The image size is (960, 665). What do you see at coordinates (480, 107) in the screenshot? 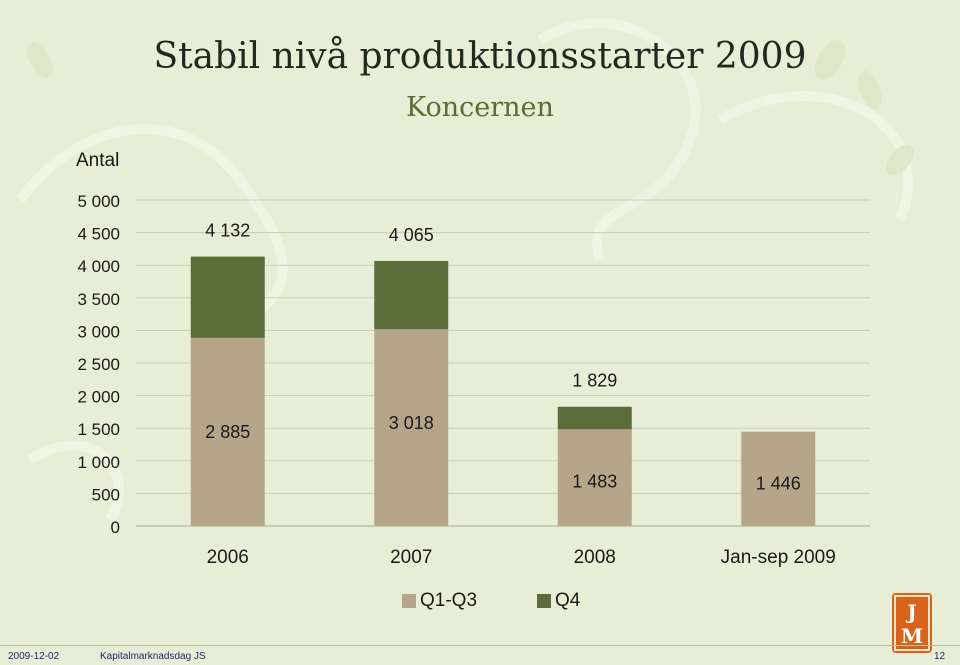
I see `chart-subtitle: Koncernen` at bounding box center [480, 107].